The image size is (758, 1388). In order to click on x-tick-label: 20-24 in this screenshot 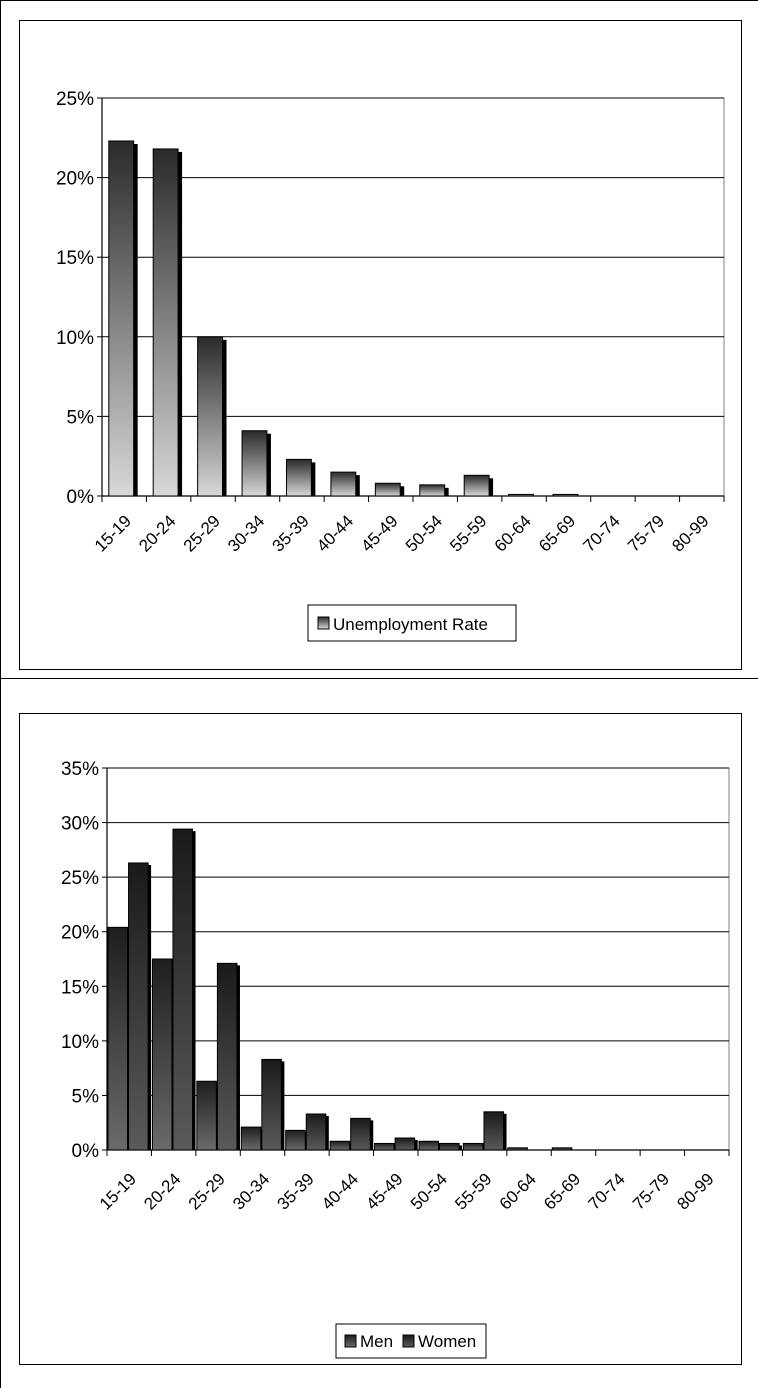, I will do `click(157, 533)`.